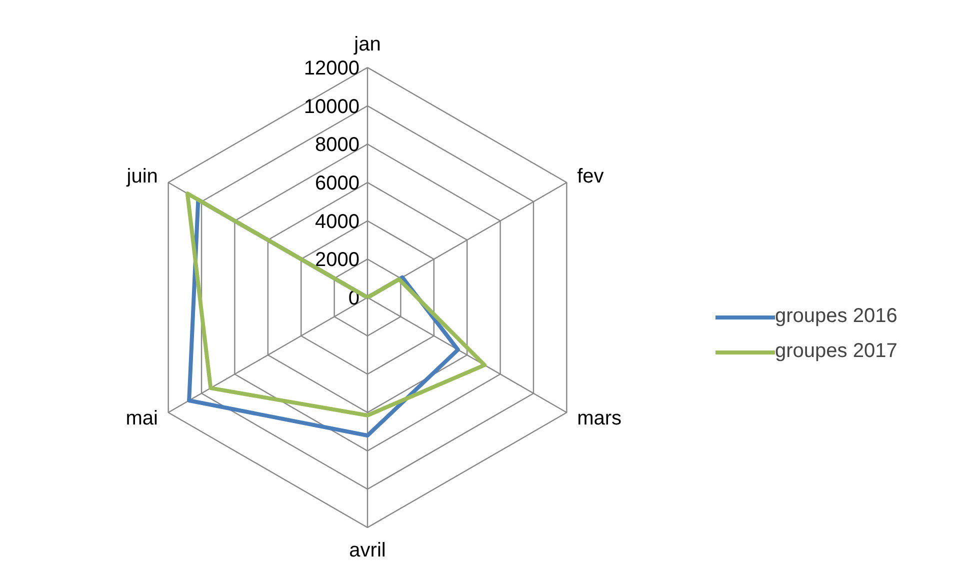  Describe the element at coordinates (836, 316) in the screenshot. I see `legend-label: groupes 2016` at that location.